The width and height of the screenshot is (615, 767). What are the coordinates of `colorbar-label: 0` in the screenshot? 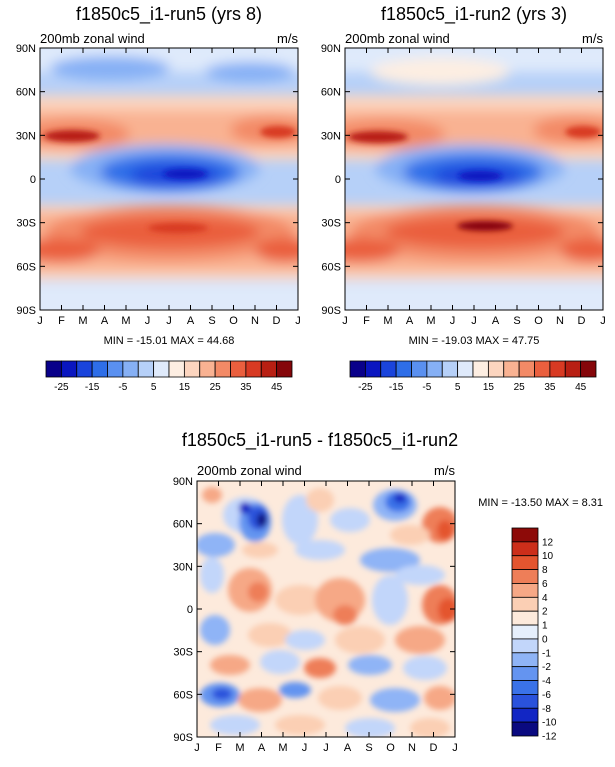 It's located at (545, 639).